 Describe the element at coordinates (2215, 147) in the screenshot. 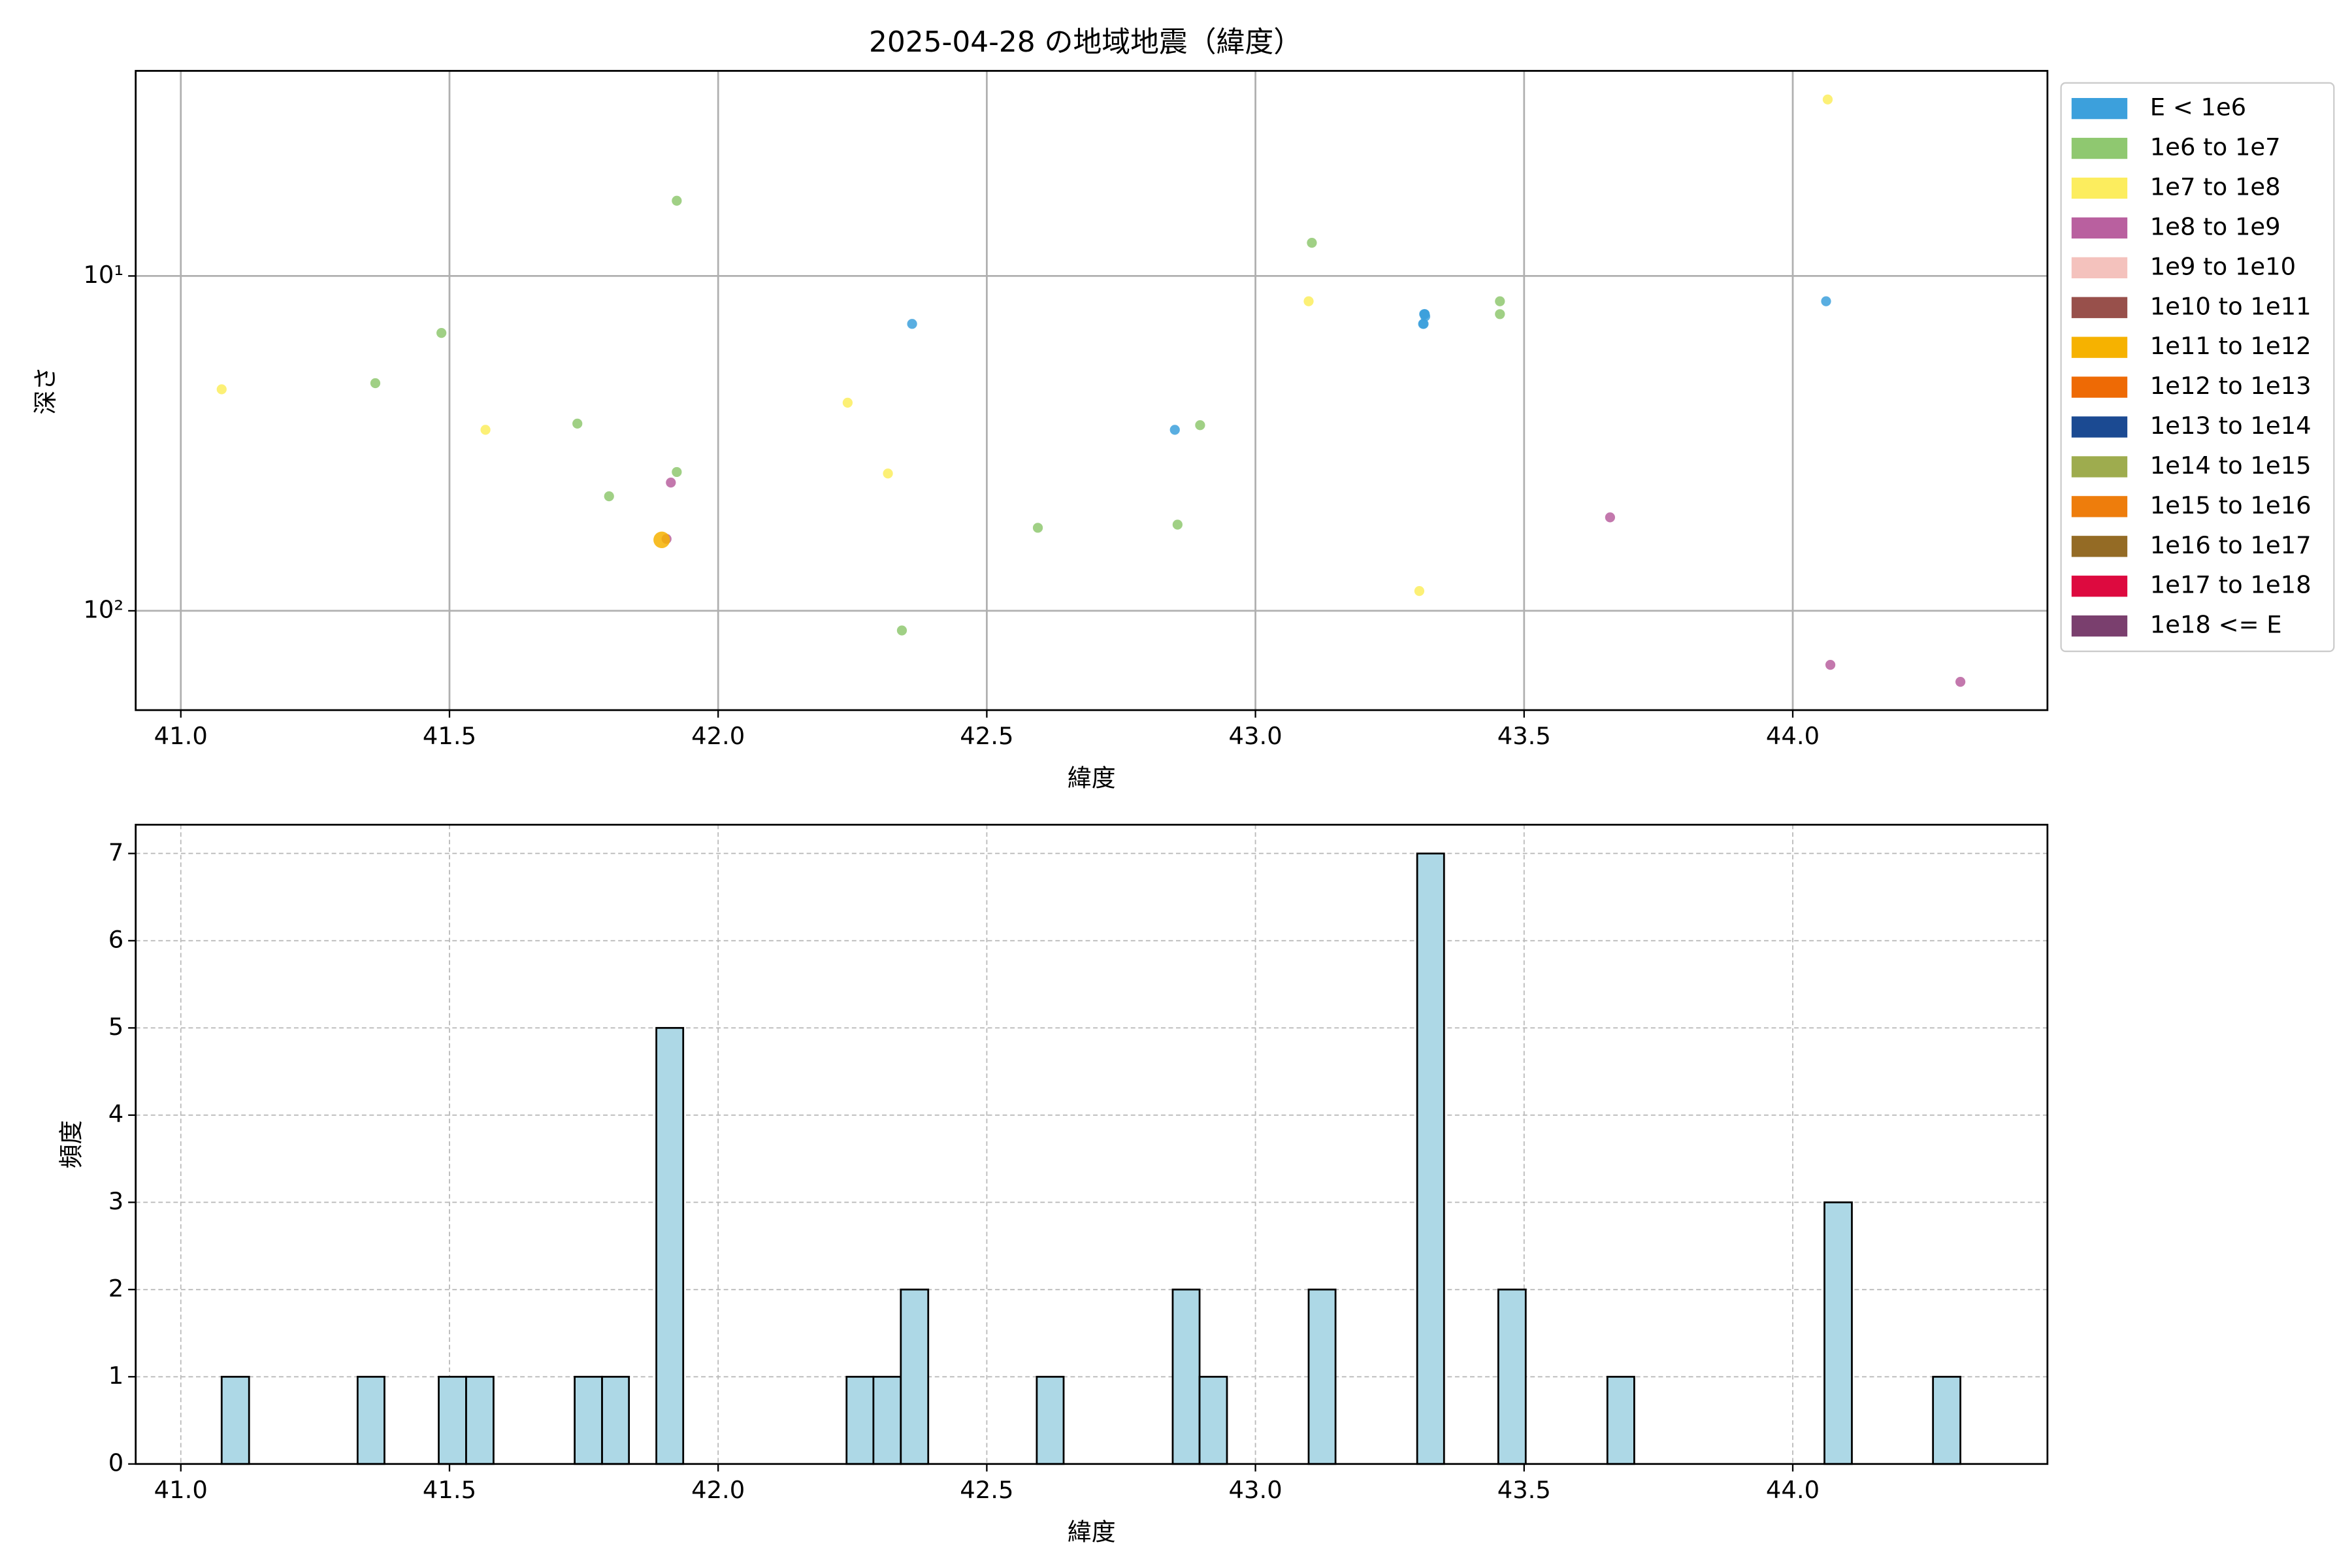

I see `legend-label: 1e6 to 1e7` at that location.